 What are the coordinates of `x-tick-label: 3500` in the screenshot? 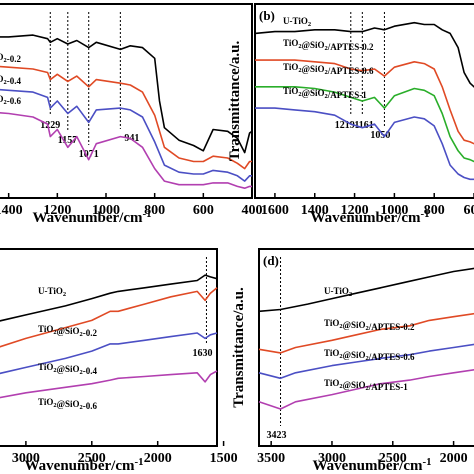 It's located at (271, 458).